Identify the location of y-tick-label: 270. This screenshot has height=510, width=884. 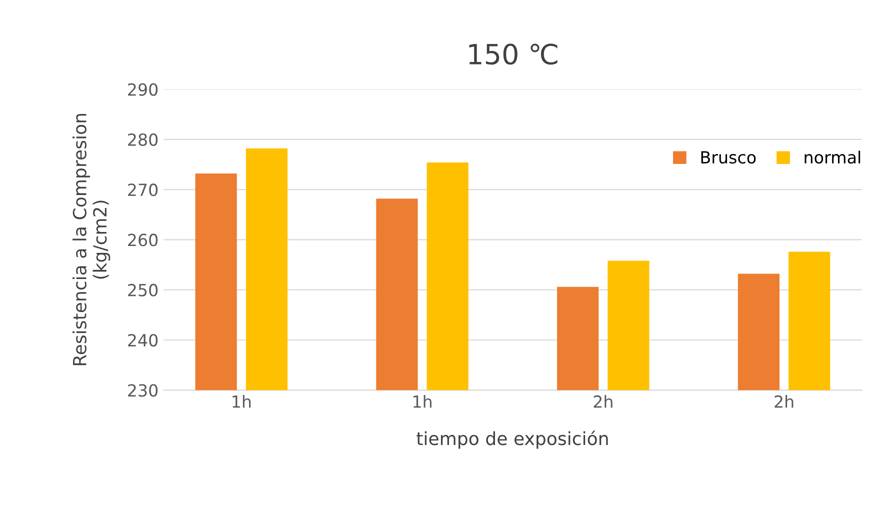
(143, 190).